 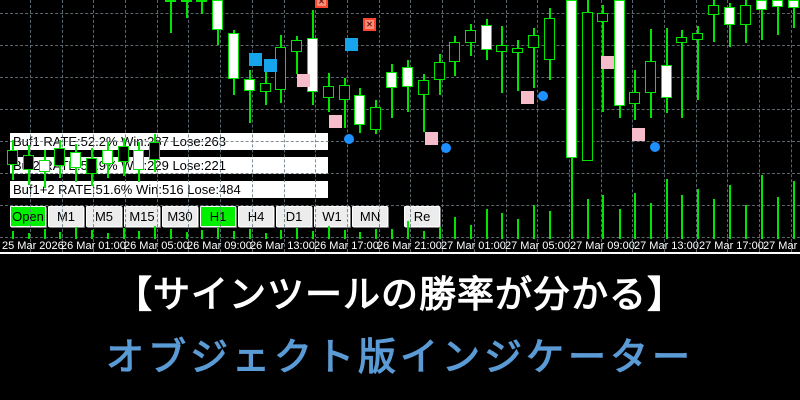 I want to click on time-axis-label: 26 Mar 01:00, so click(x=93, y=246).